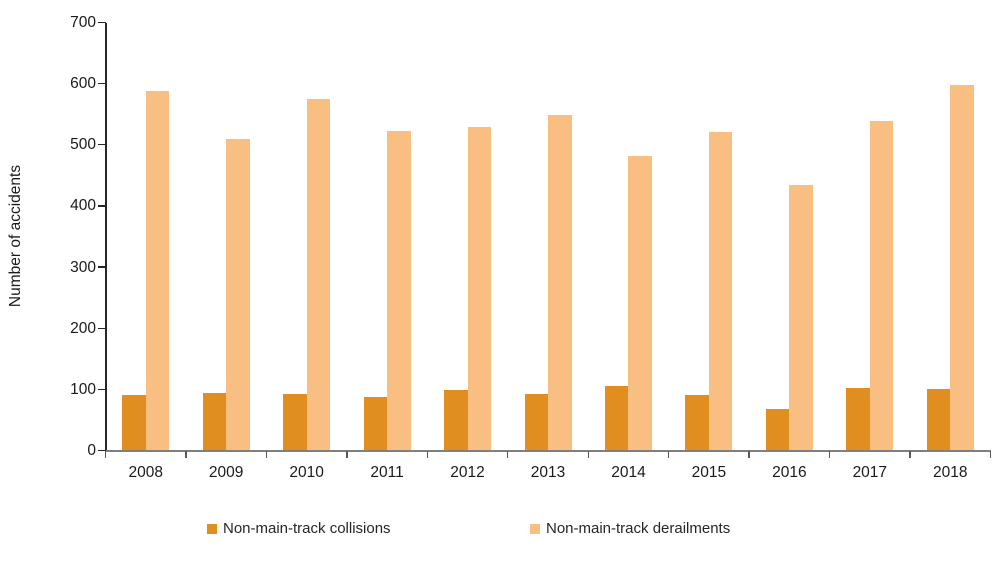  What do you see at coordinates (789, 472) in the screenshot?
I see `x-axis-category-label-2016: 2016` at bounding box center [789, 472].